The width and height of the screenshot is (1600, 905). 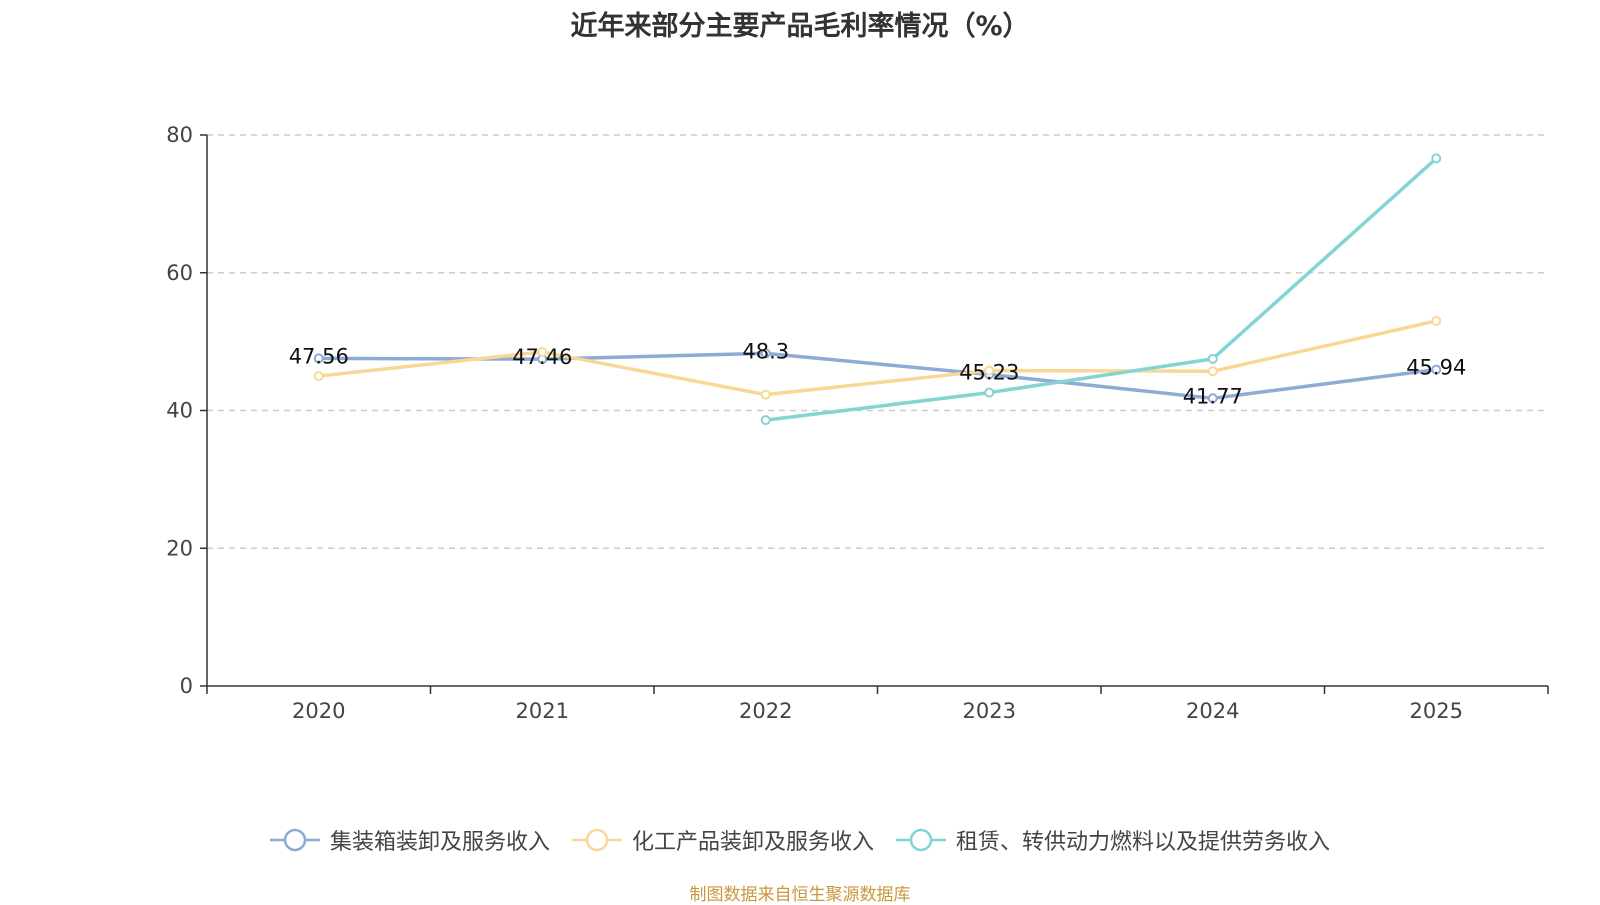 I want to click on source-note: 制图数据来自恒生聚源数据库, so click(x=800, y=895).